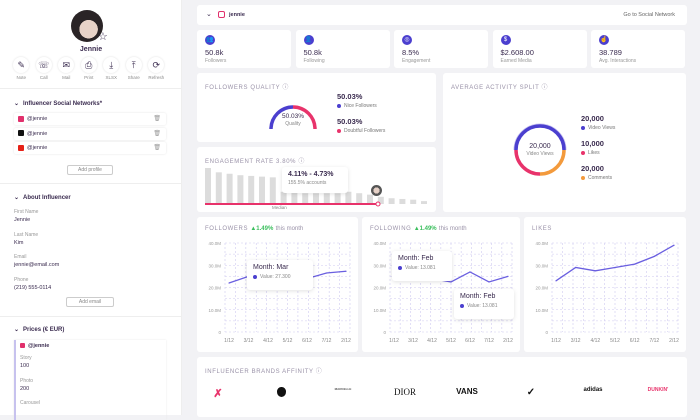  Describe the element at coordinates (21, 77) in the screenshot. I see `action-label: Note` at that location.